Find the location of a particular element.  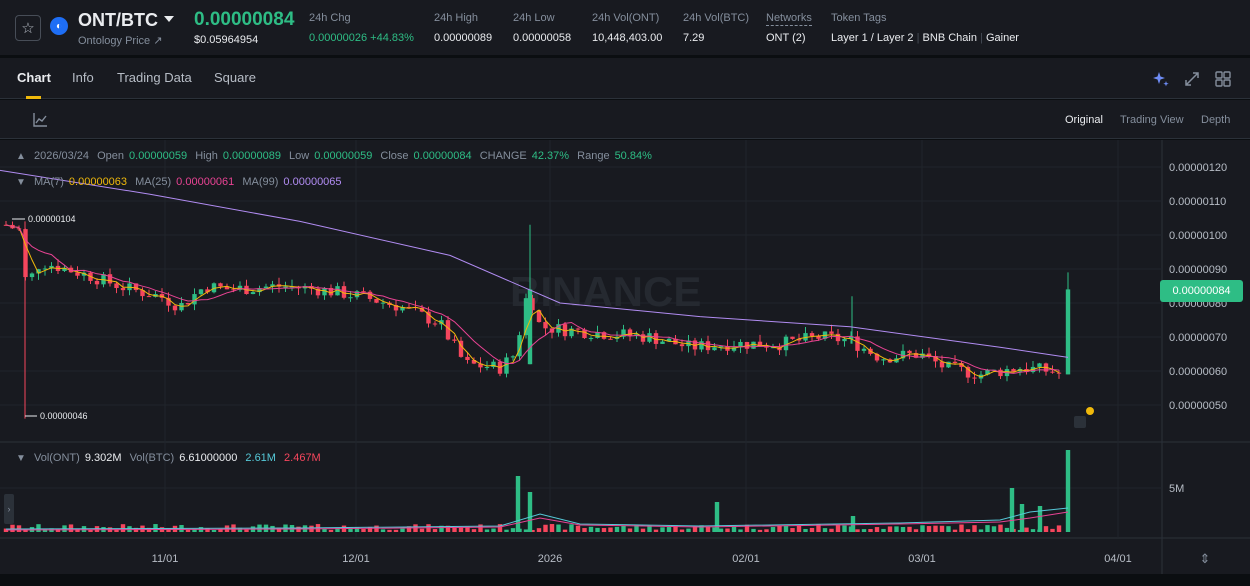

pair-title: ONT/BTC is located at coordinates (118, 20).